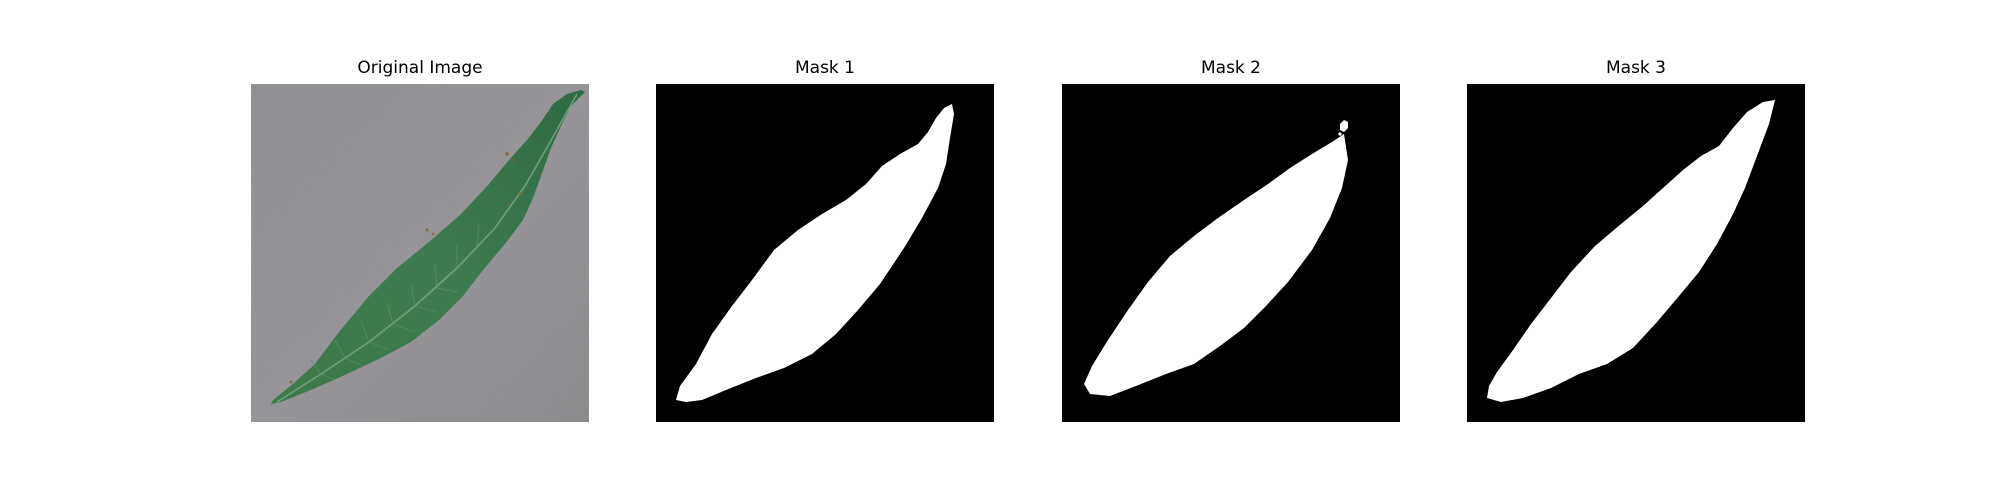 This screenshot has height=500, width=2000. Describe the element at coordinates (1635, 68) in the screenshot. I see `panel-title-mask-3: Mask 3` at that location.